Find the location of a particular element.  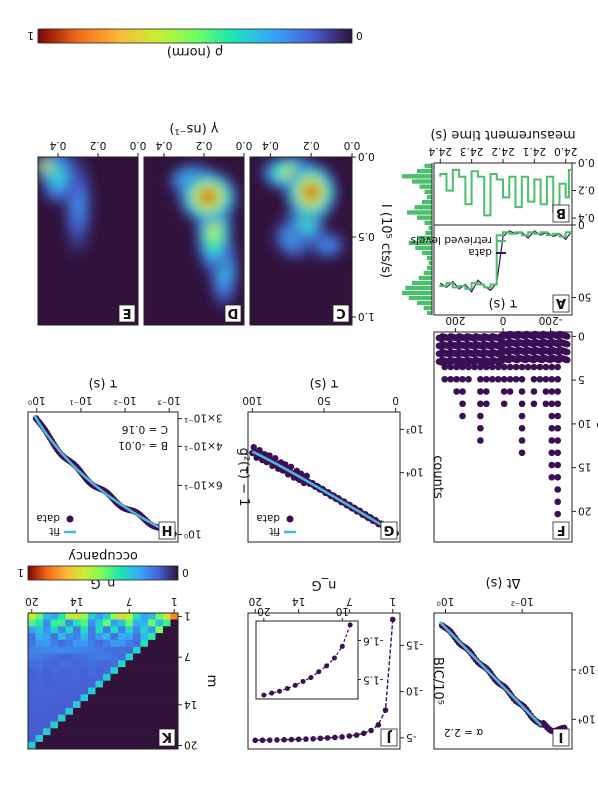

x-axis-label: τ (s) is located at coordinates (503, 303).